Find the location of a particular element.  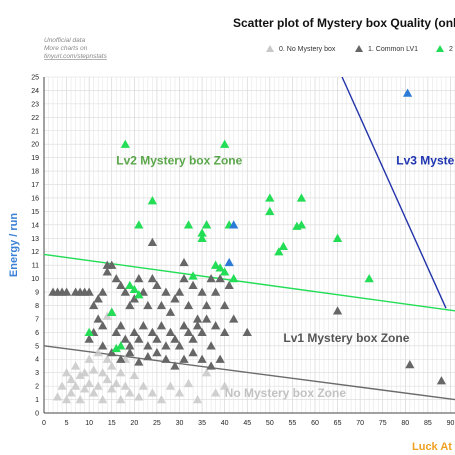

y-tick-label: 2 is located at coordinates (37, 387).